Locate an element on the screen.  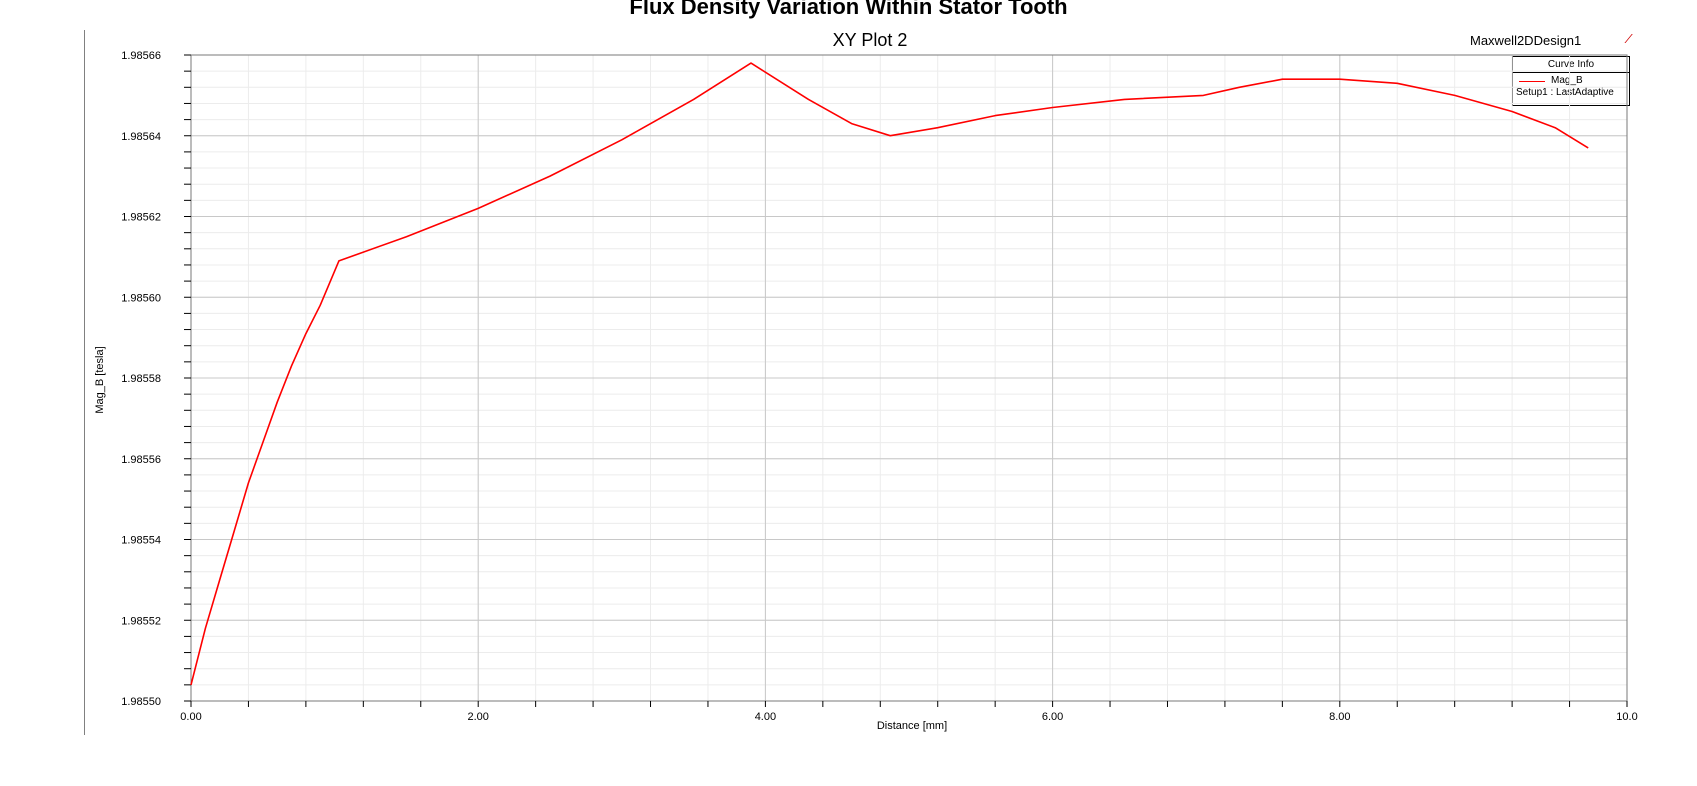
design-name: Maxwell2DDesign1 is located at coordinates (1526, 40).